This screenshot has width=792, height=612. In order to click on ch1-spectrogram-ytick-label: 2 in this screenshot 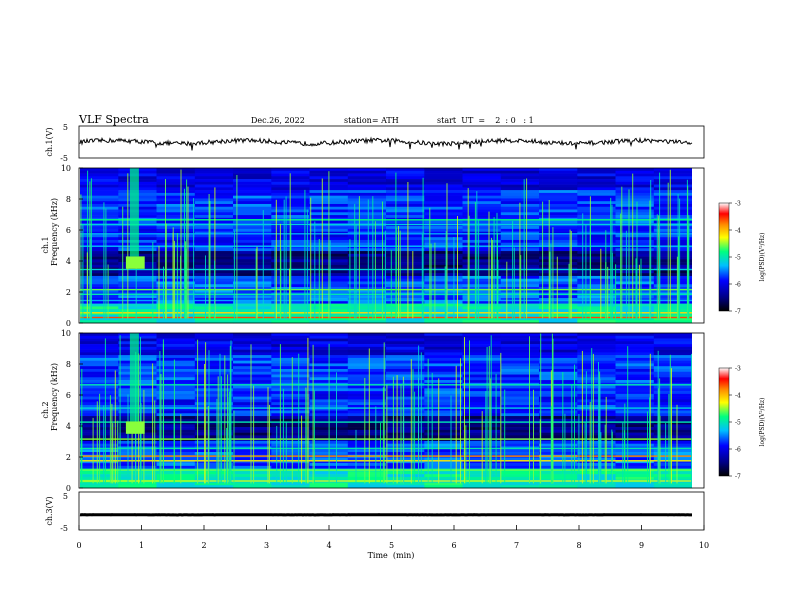, I will do `click(68, 292)`.